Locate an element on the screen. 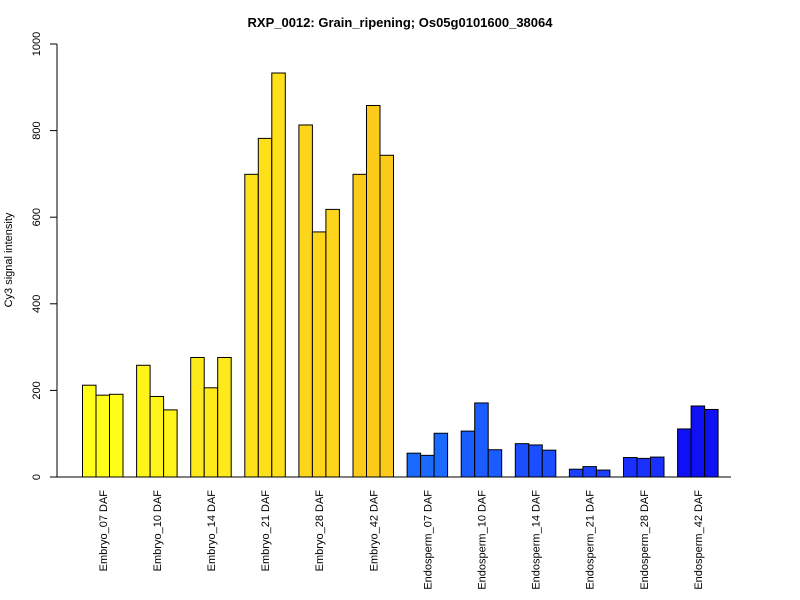 The width and height of the screenshot is (800, 600). y-axis-ticks: 0 200 400 600 800 1000 is located at coordinates (44, 256).